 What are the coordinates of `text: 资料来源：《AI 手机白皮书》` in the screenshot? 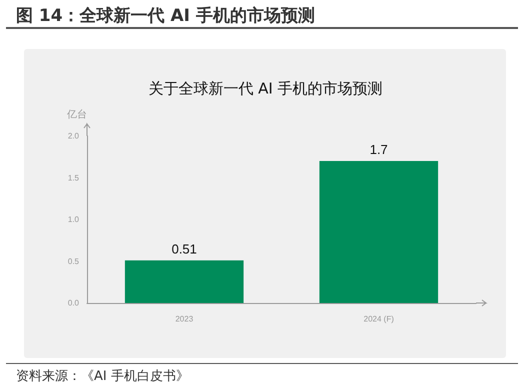 It's located at (102, 376).